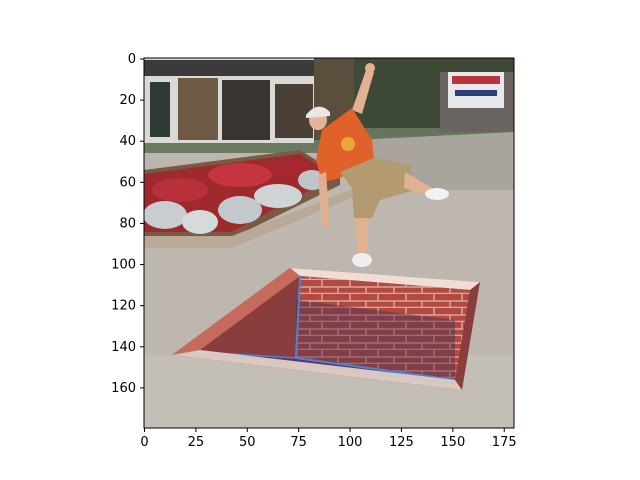  Describe the element at coordinates (123, 306) in the screenshot. I see `y-tick-label: 120` at that location.